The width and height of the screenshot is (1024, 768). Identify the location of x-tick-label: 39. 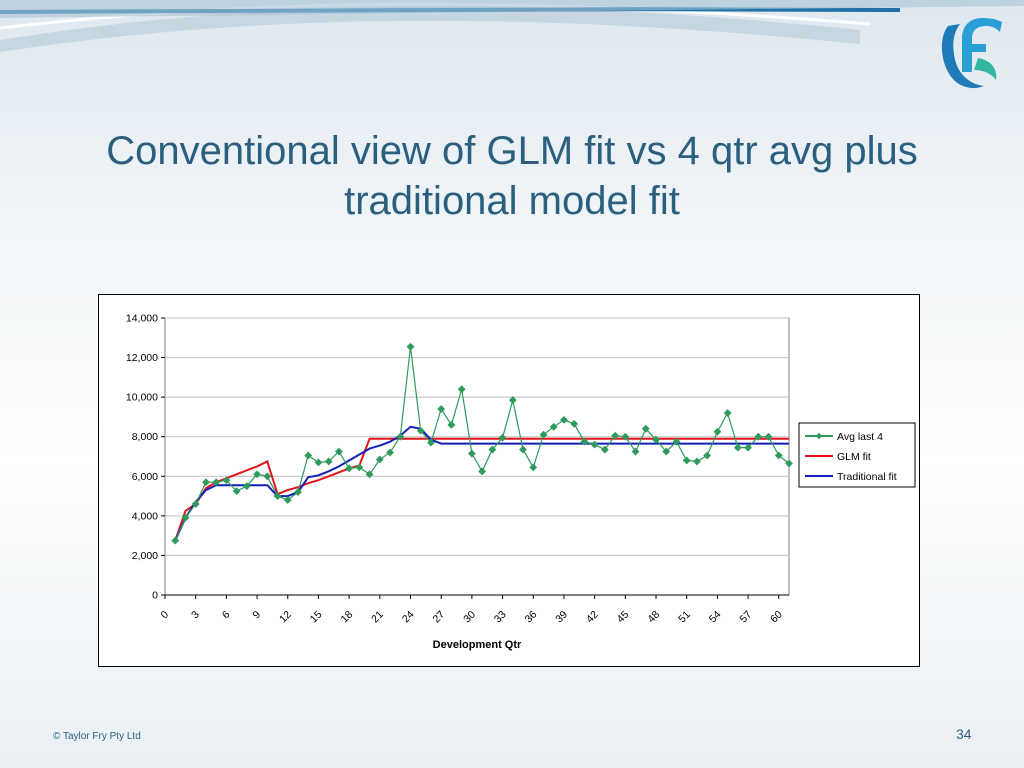
(561, 617).